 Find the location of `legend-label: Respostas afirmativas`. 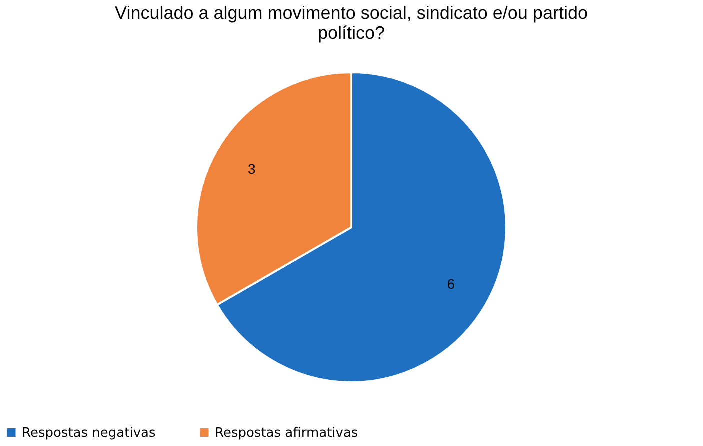

legend-label: Respostas afirmativas is located at coordinates (286, 433).